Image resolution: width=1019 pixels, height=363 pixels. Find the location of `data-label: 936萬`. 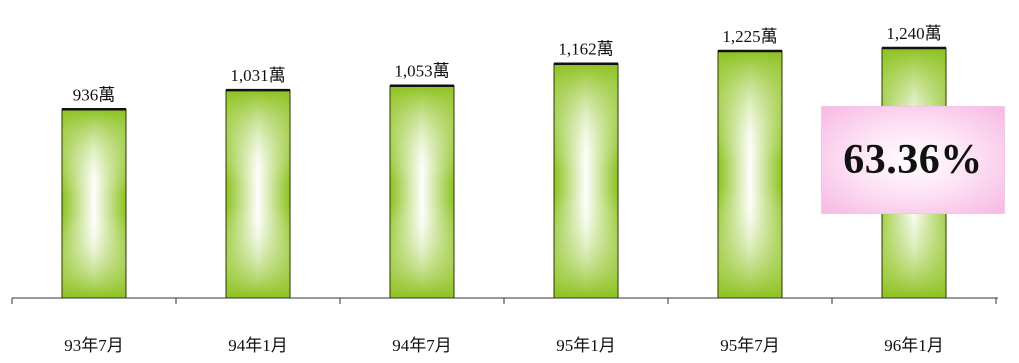

data-label: 936萬 is located at coordinates (94, 94).